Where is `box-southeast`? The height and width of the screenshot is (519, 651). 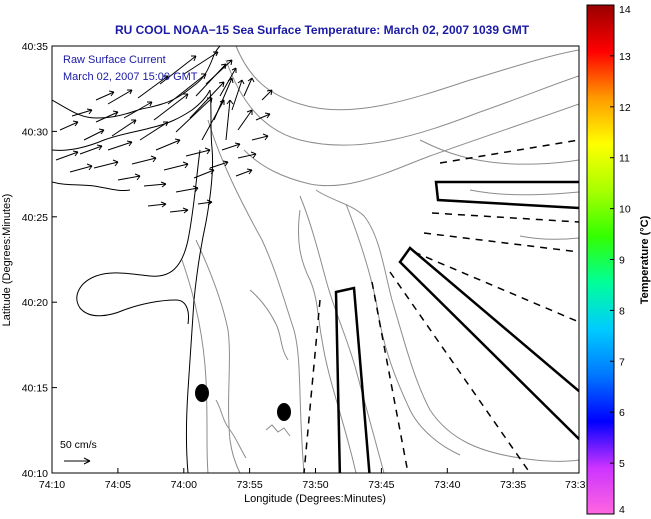 box-southeast is located at coordinates (488, 343).